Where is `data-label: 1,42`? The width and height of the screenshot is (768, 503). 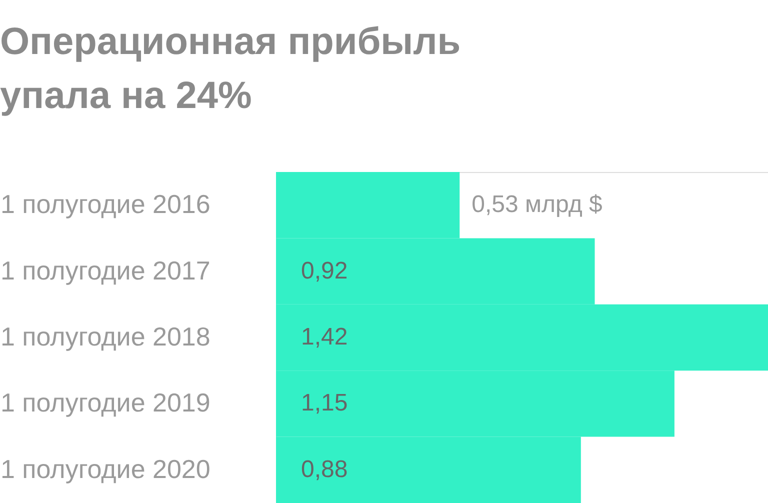
data-label: 1,42 is located at coordinates (324, 337).